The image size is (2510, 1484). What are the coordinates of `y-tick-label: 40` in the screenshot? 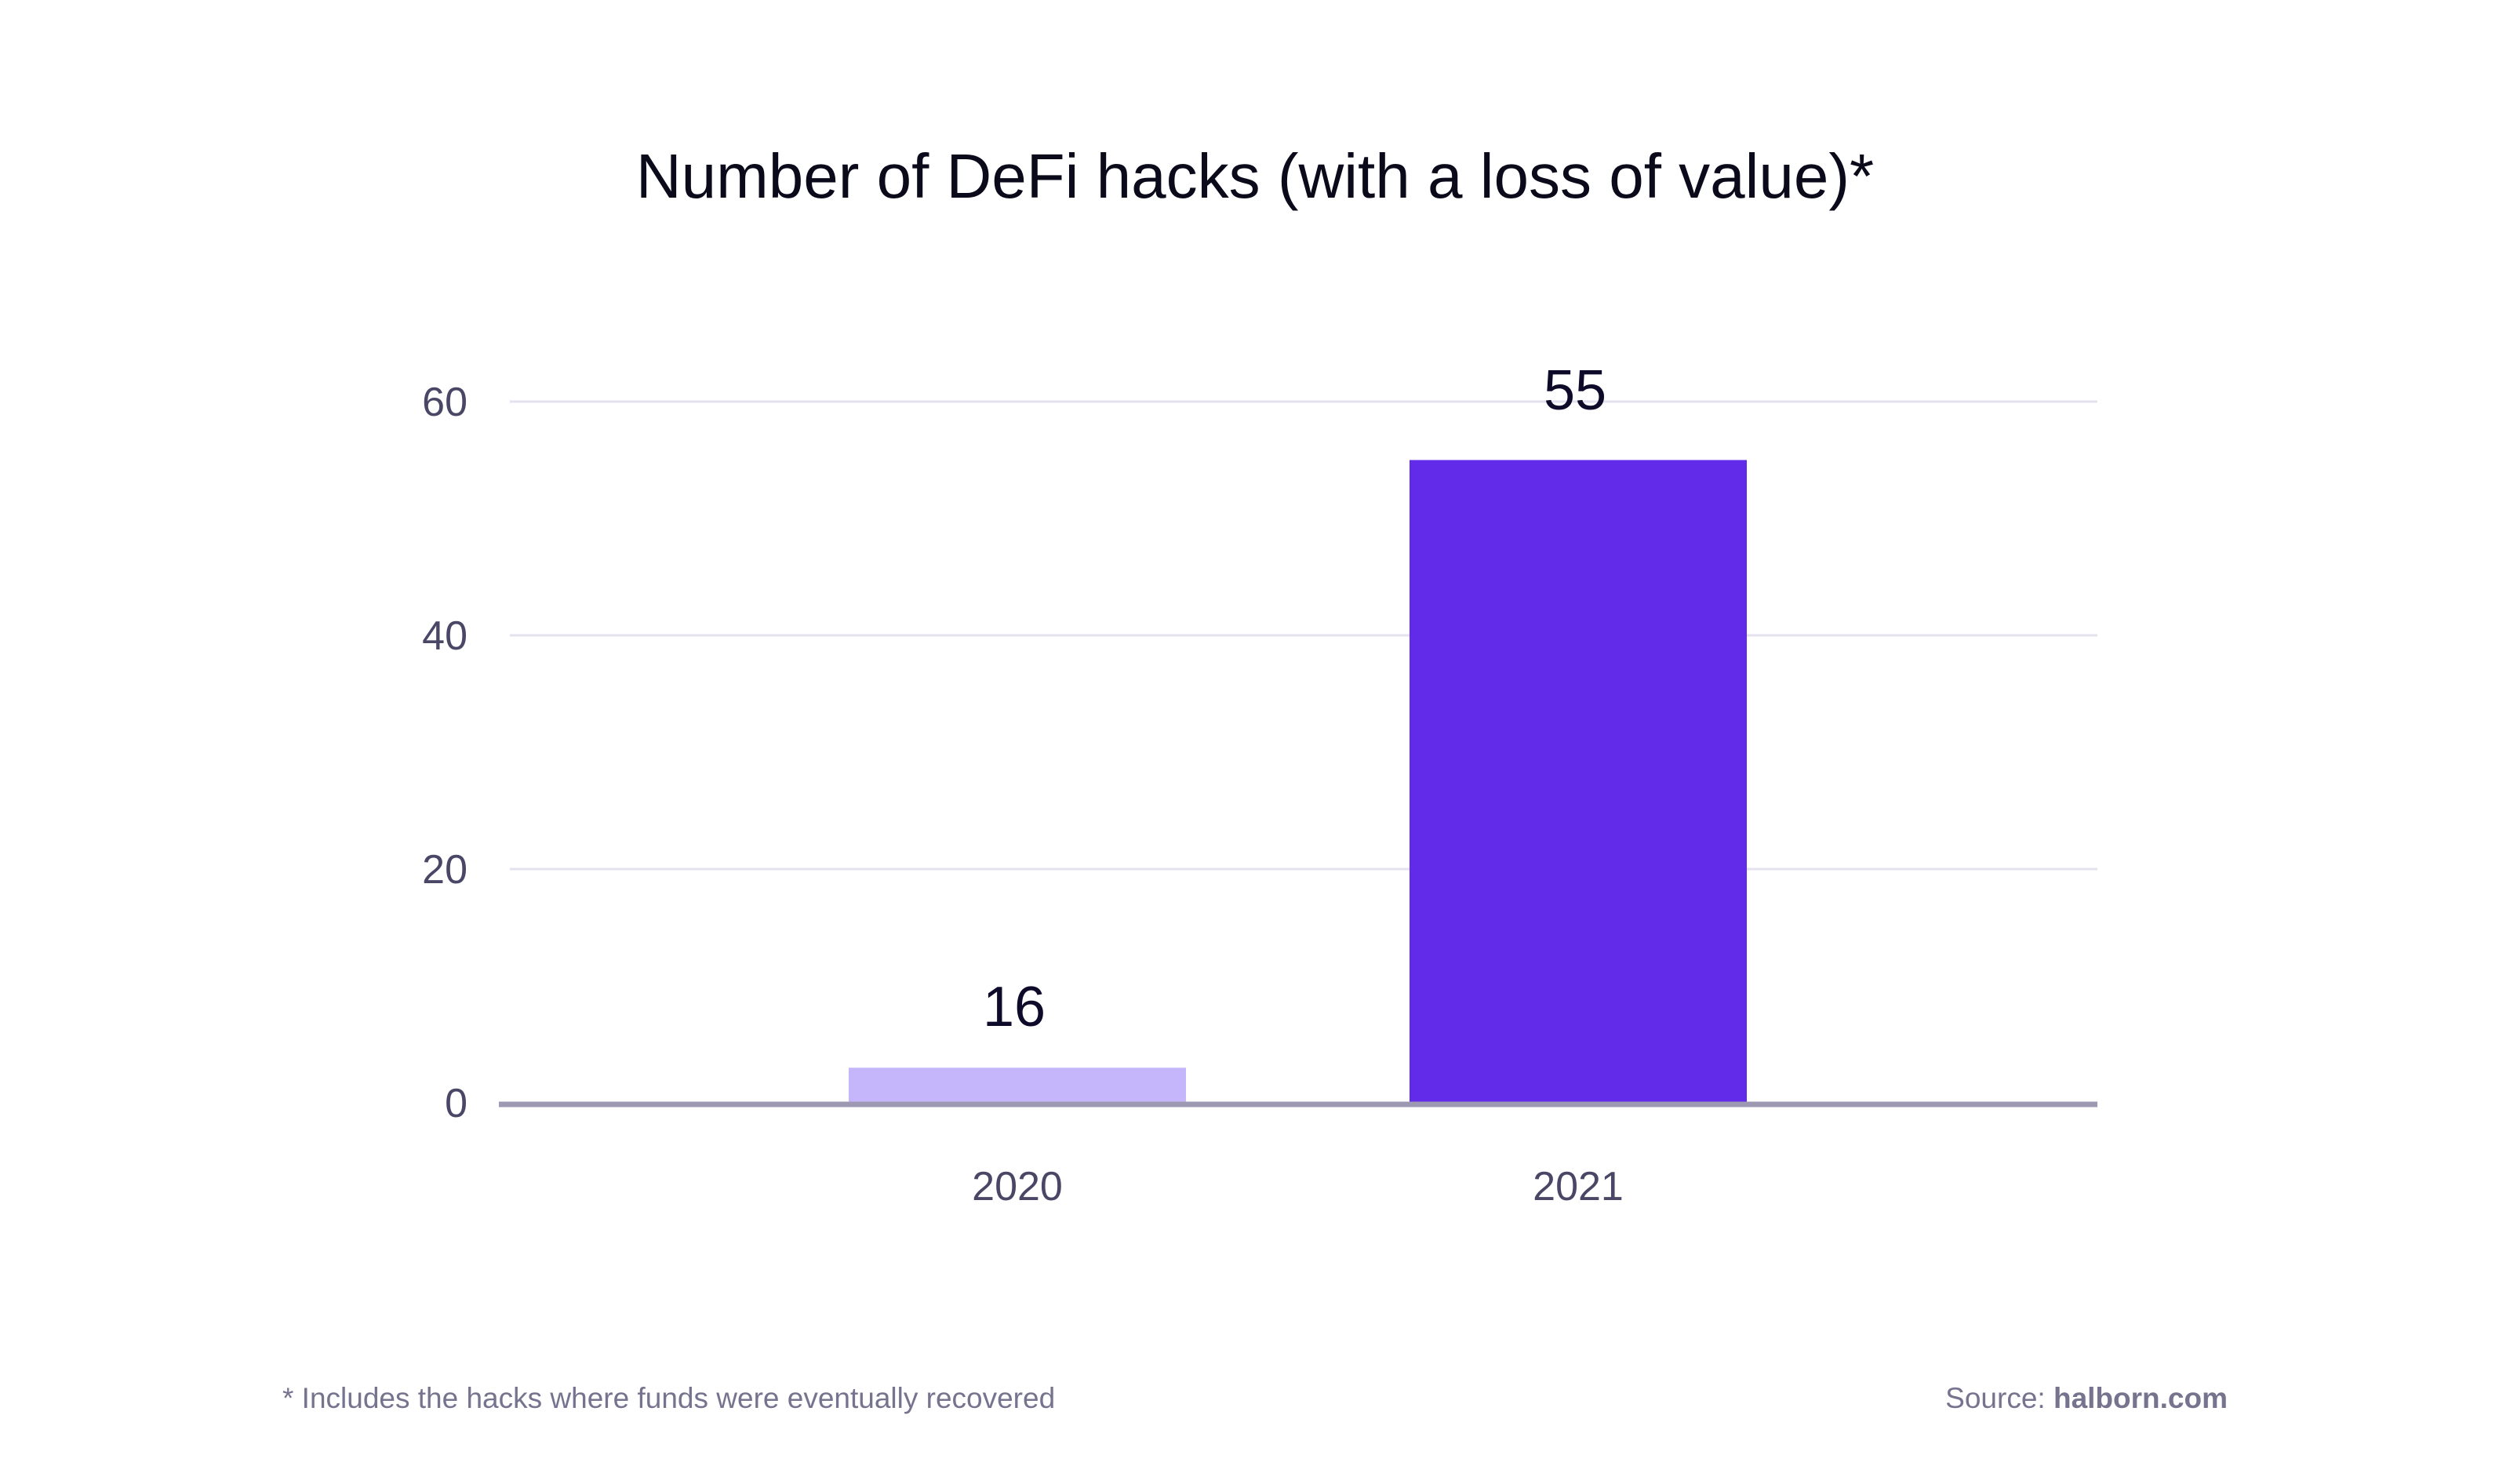 It's located at (445, 636).